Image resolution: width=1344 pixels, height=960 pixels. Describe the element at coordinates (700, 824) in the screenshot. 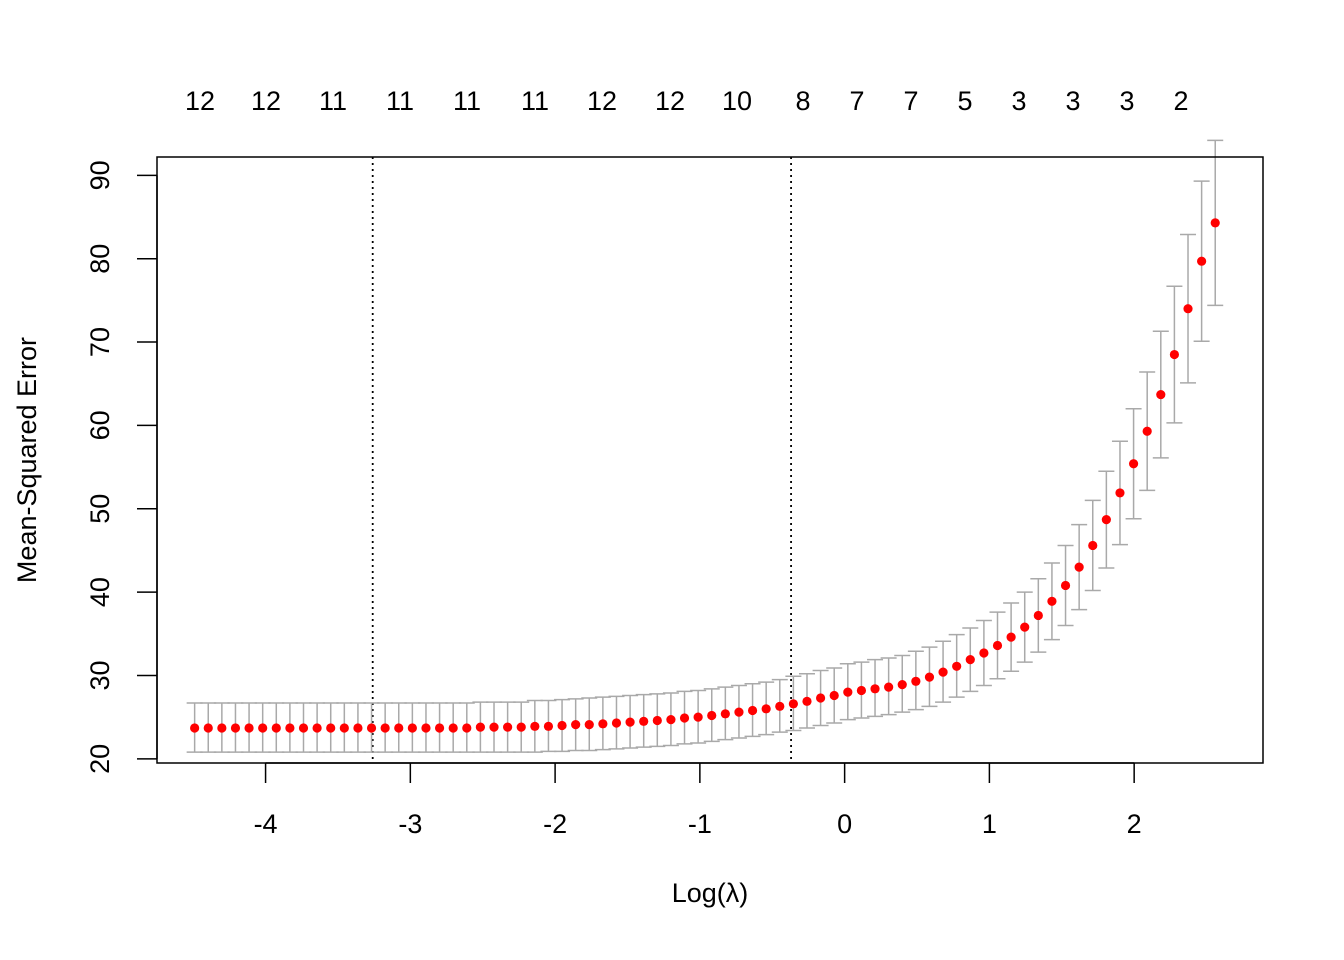

I see `x-tick-label: -1` at that location.